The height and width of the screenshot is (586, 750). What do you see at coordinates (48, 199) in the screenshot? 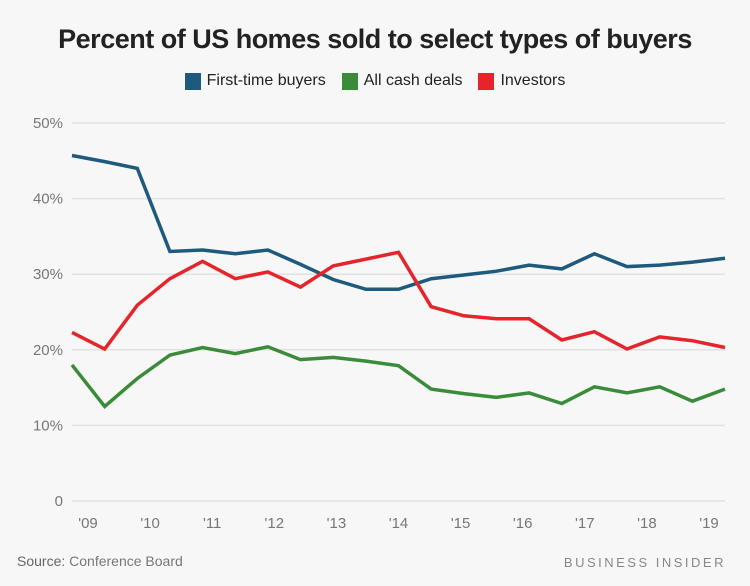
I see `y-tick-label: 40%` at bounding box center [48, 199].